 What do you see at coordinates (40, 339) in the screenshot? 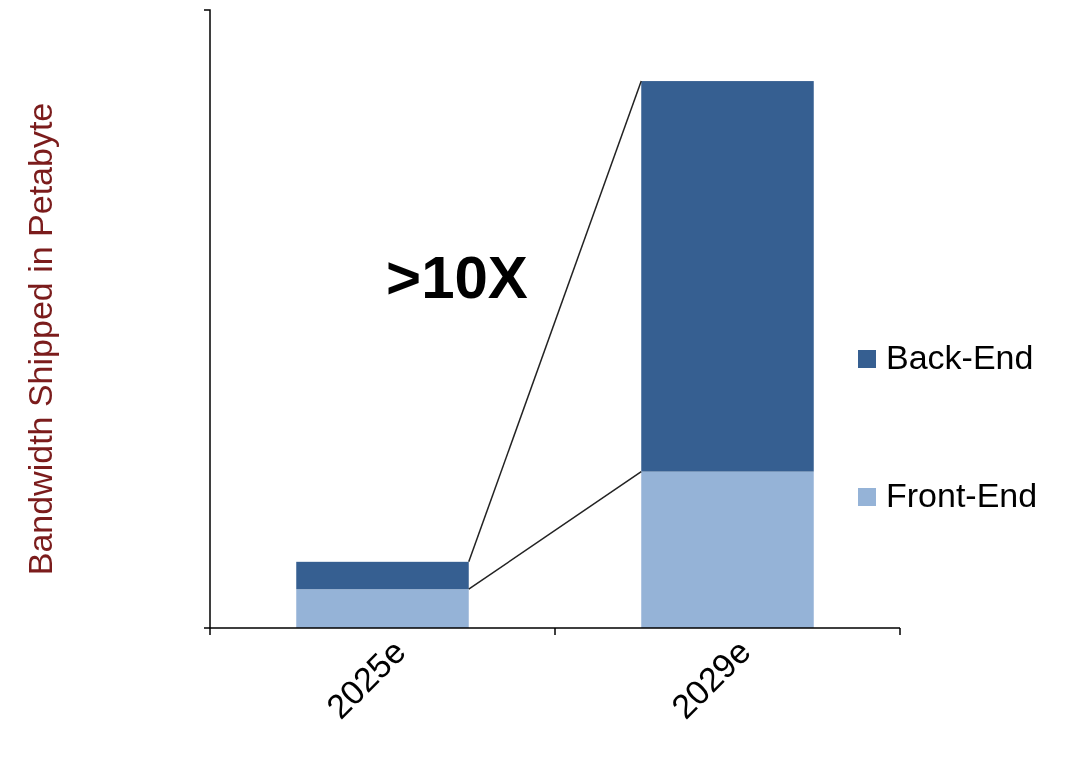
I see `y-axis-title: Bandwidth Shipped in Petabyte` at bounding box center [40, 339].